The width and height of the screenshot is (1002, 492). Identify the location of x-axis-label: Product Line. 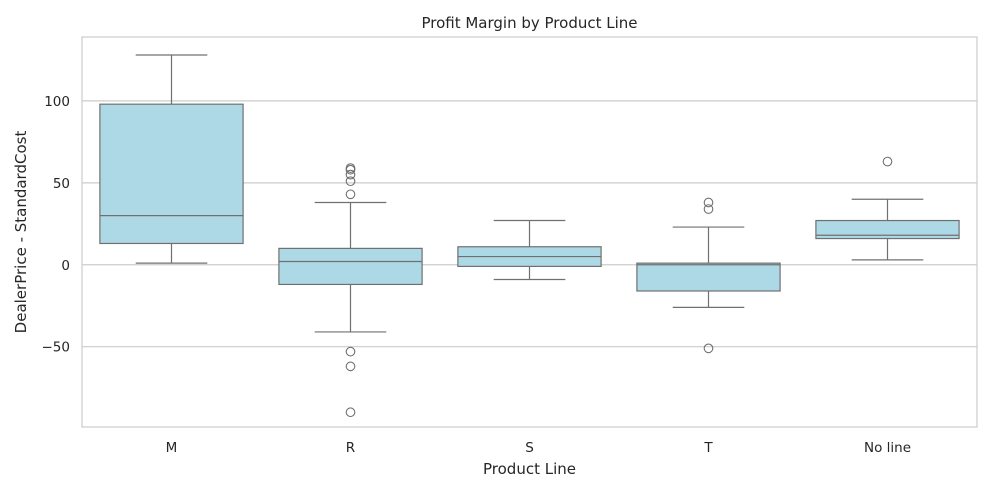
(529, 469).